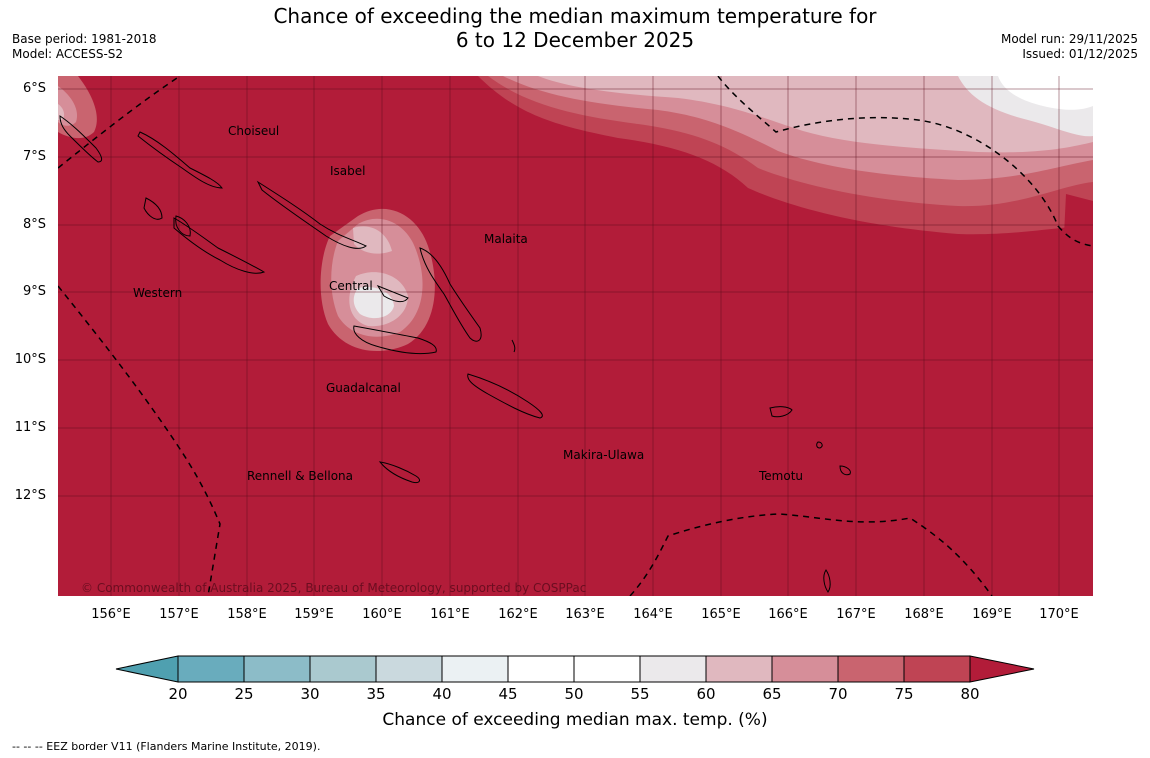 The height and width of the screenshot is (758, 1150). What do you see at coordinates (575, 40) in the screenshot?
I see `title-line-2: 6 to 12 December 2025` at bounding box center [575, 40].